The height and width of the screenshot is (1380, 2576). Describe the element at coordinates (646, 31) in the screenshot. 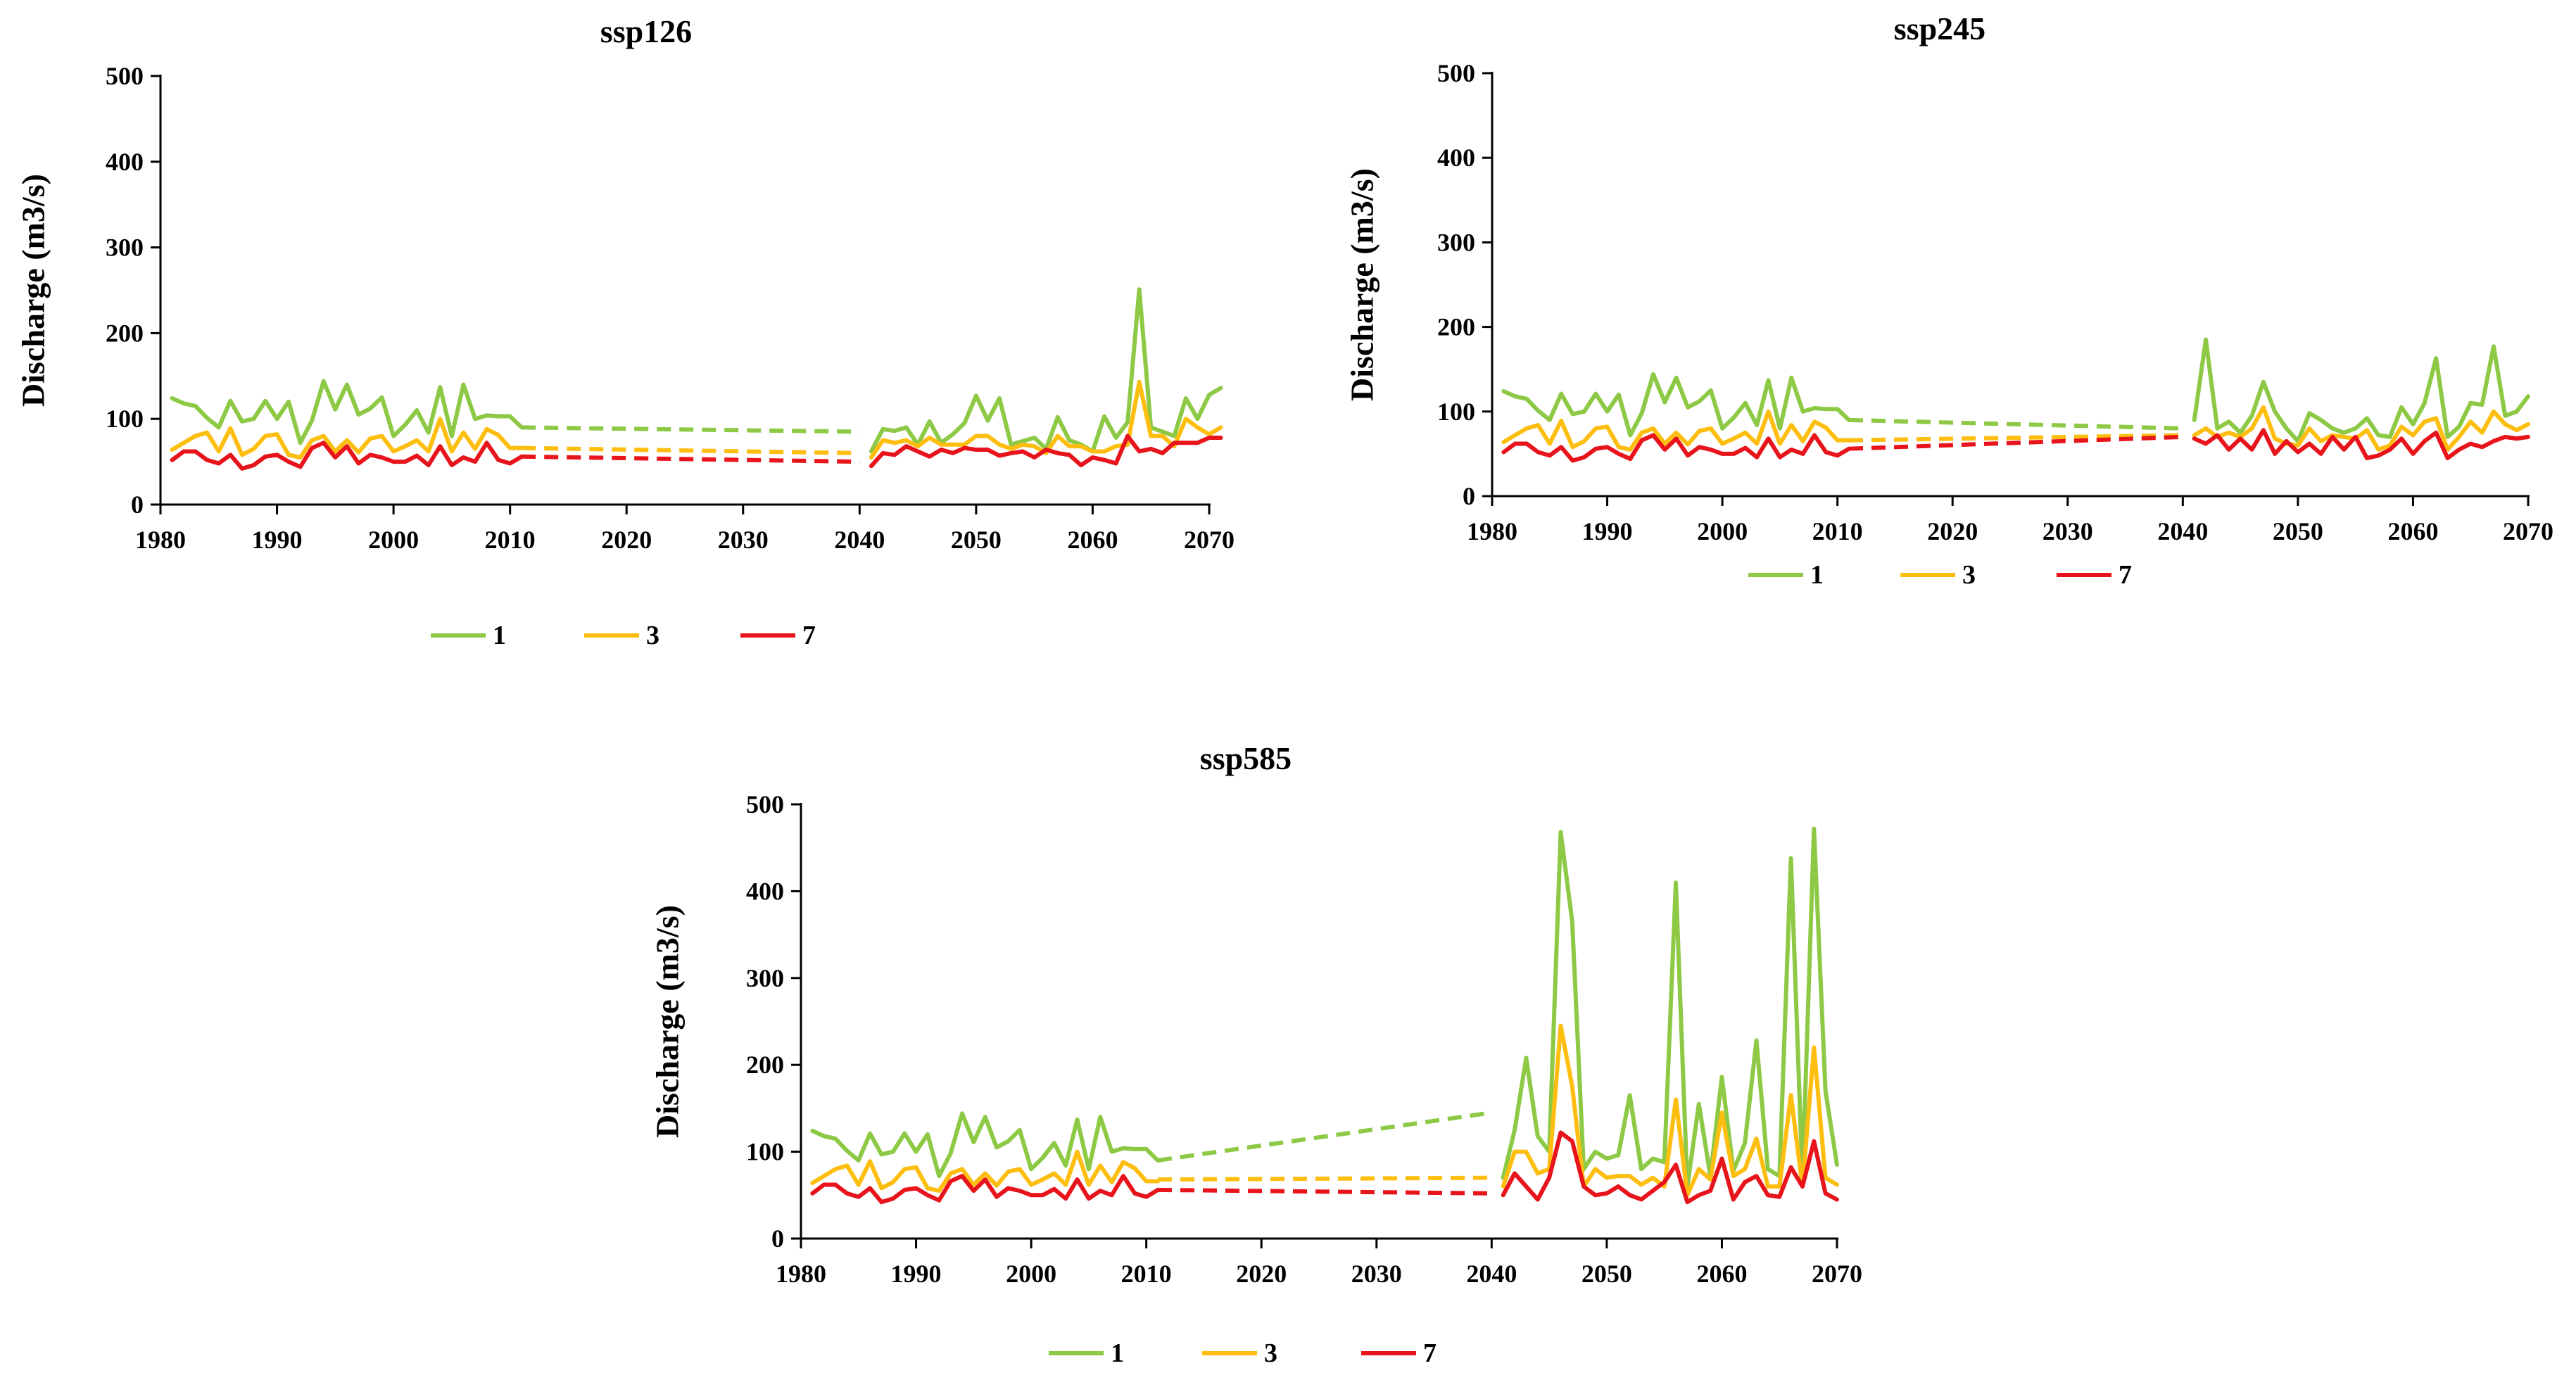

I see `chart-title: ssp126` at that location.